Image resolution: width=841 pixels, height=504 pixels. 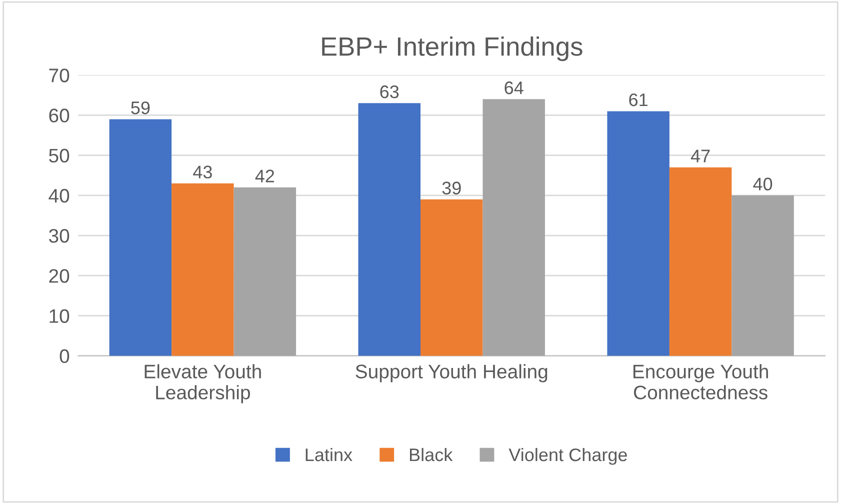 I want to click on y-tick-label: 30, so click(x=59, y=235).